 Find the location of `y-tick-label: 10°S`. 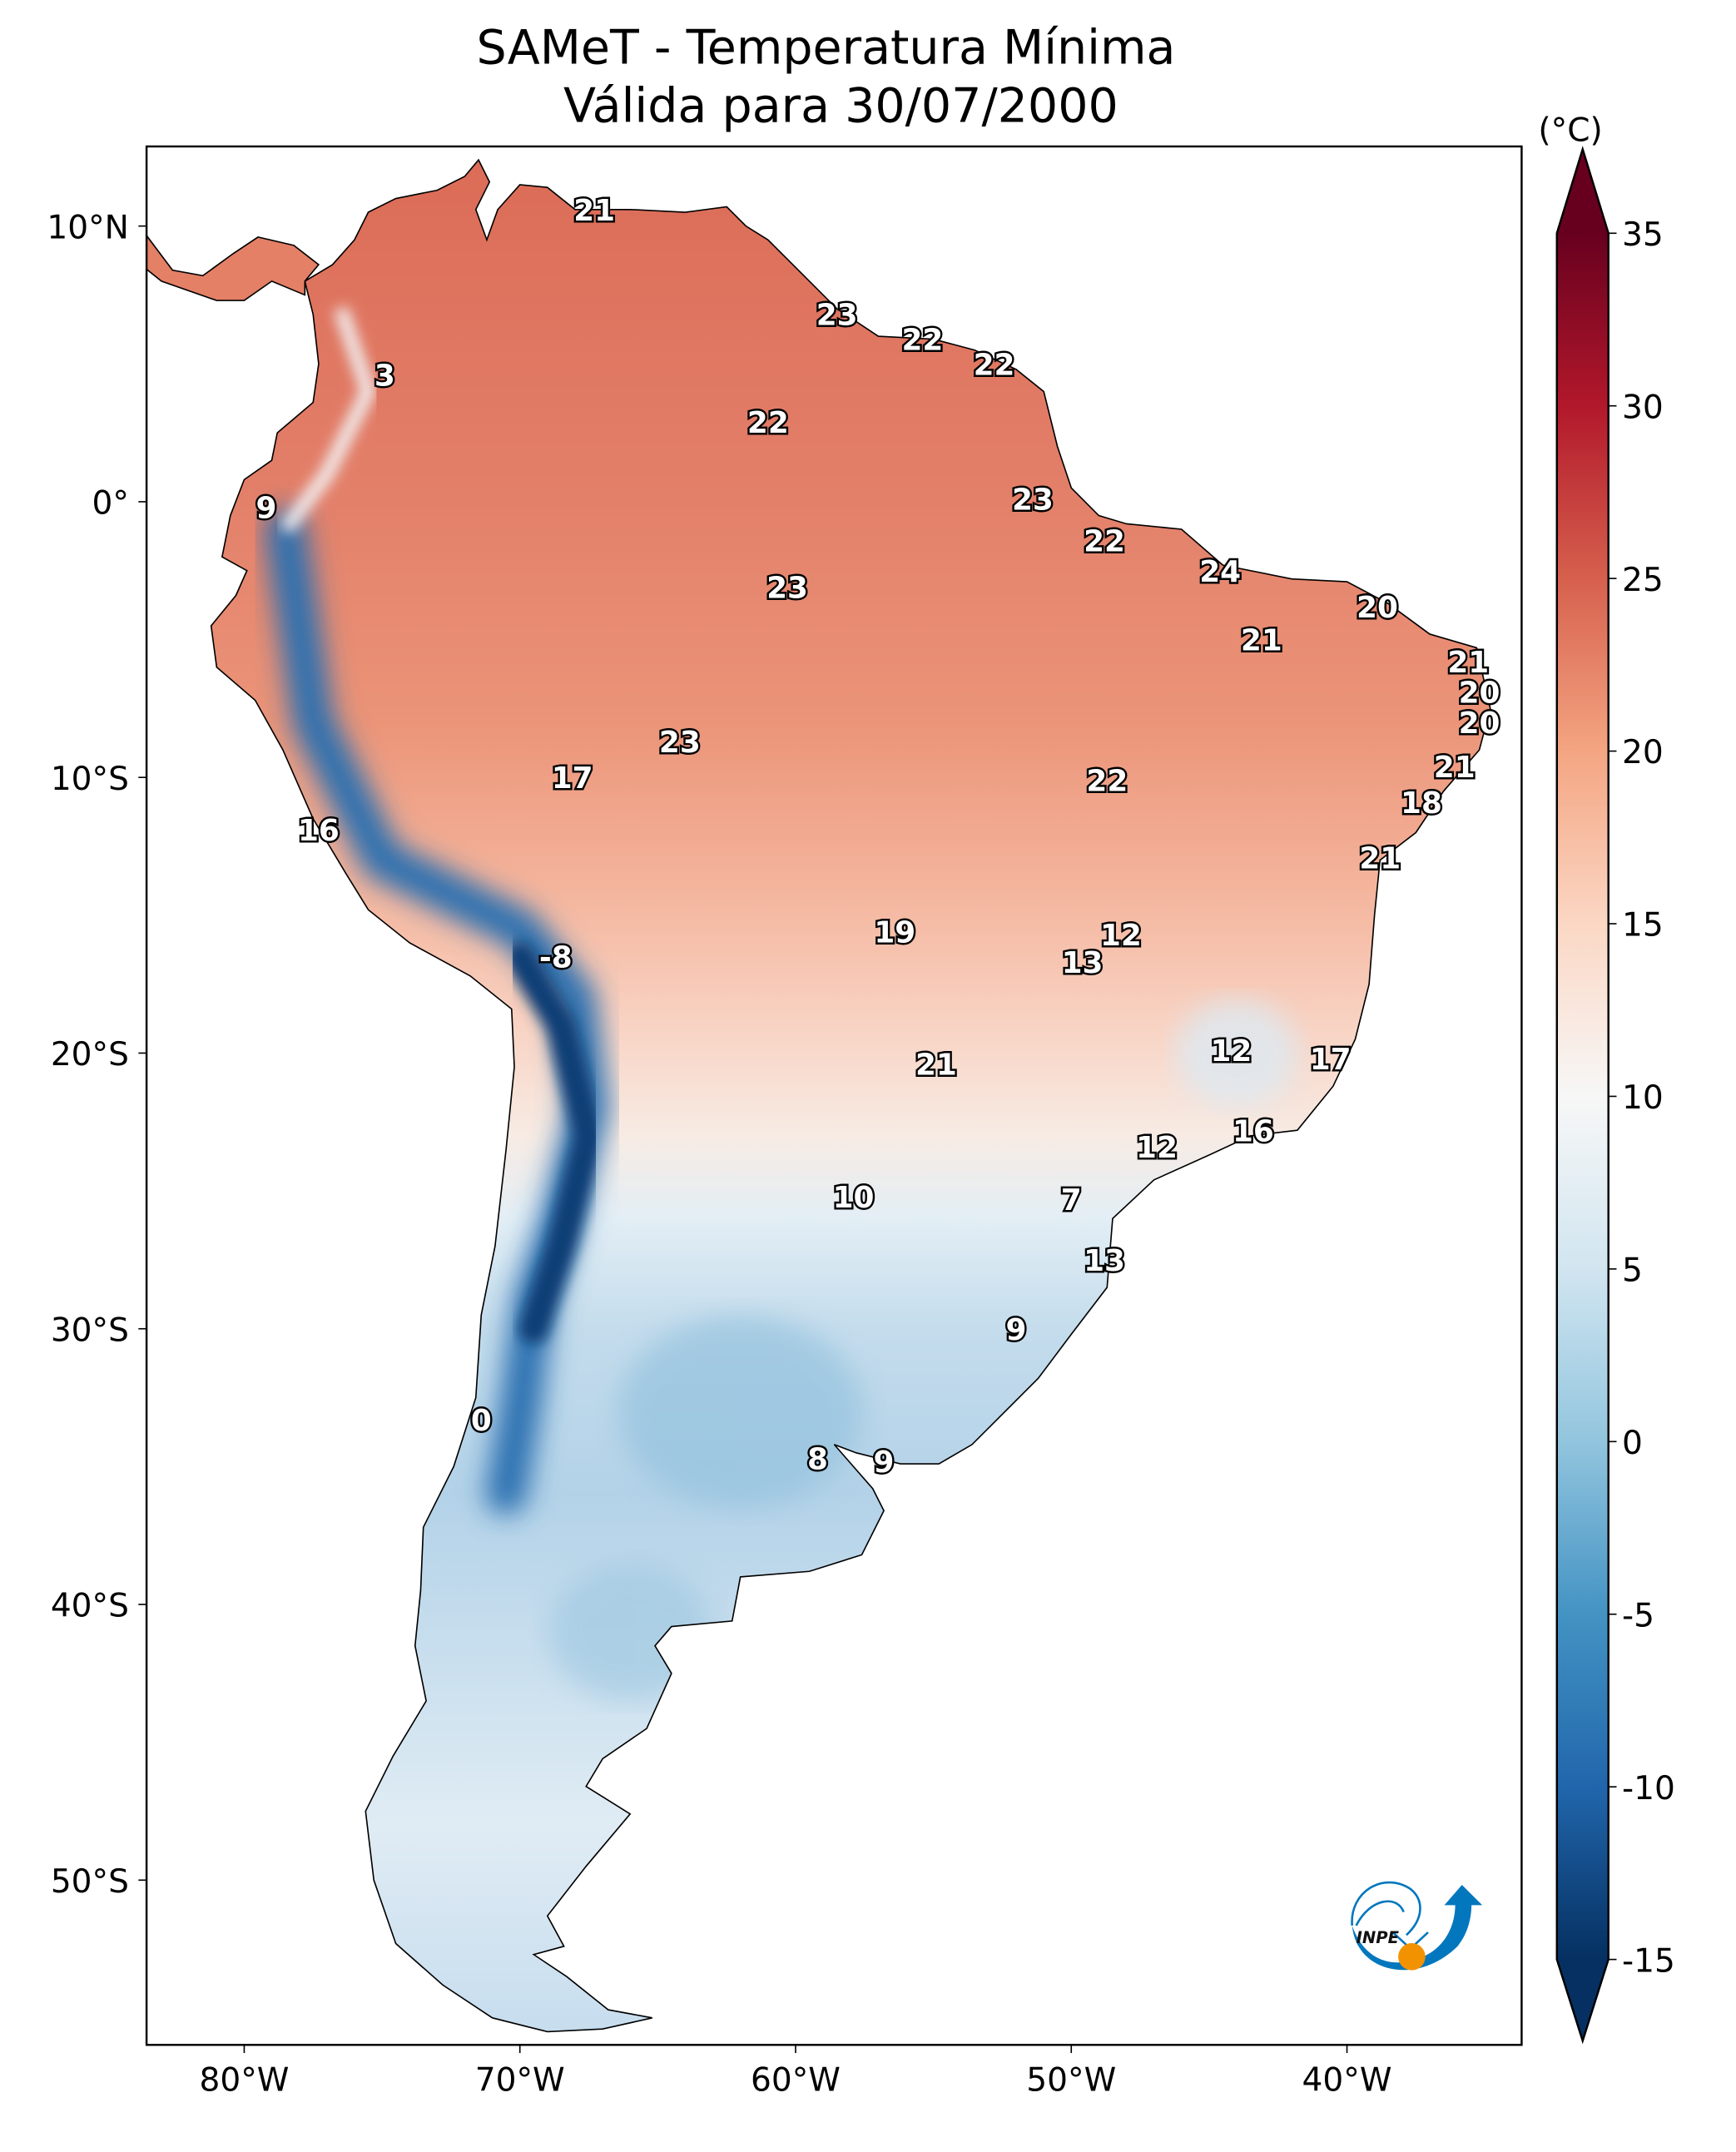

y-tick-label: 10°S is located at coordinates (90, 779).